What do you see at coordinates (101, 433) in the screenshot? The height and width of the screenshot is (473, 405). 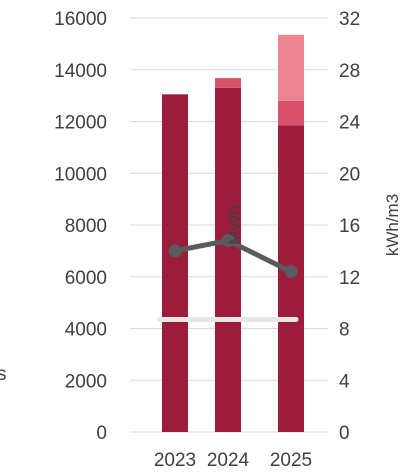 I see `y-tick-label-left: 0` at bounding box center [101, 433].